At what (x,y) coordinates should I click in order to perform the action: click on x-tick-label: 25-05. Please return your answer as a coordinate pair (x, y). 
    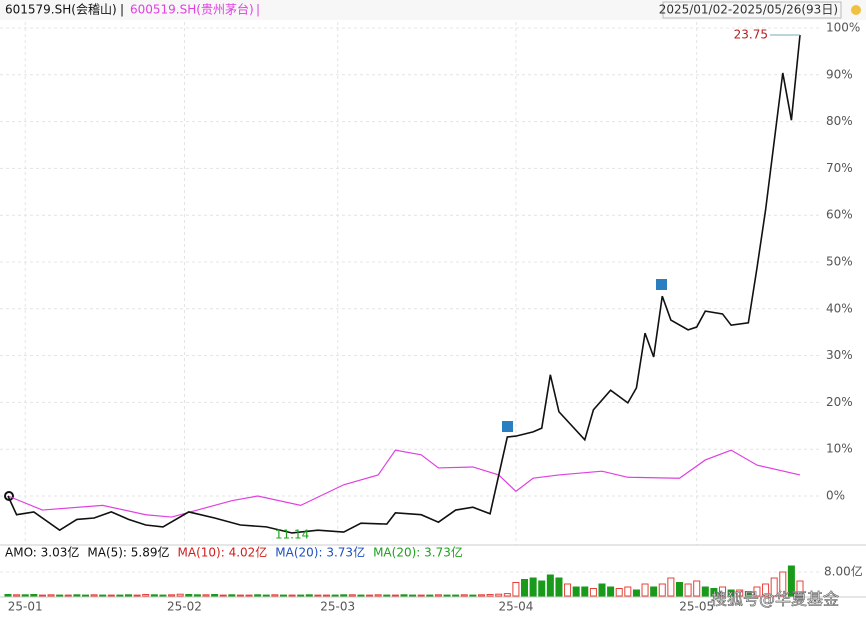
    Looking at the image, I should click on (696, 607).